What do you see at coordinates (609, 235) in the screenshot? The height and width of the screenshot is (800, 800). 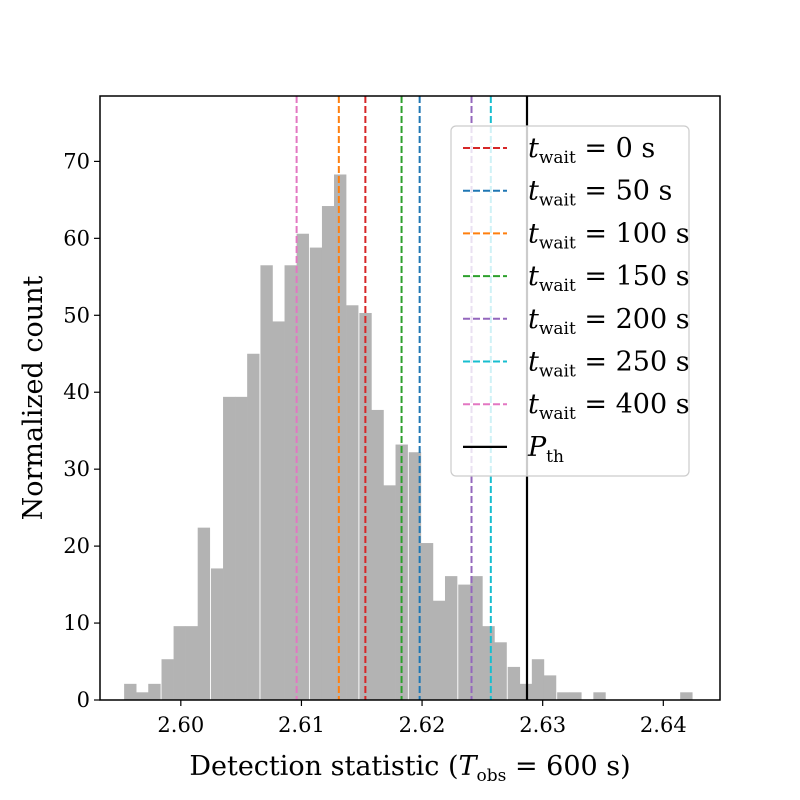 I see `legend-label: twait = 100 s` at bounding box center [609, 235].